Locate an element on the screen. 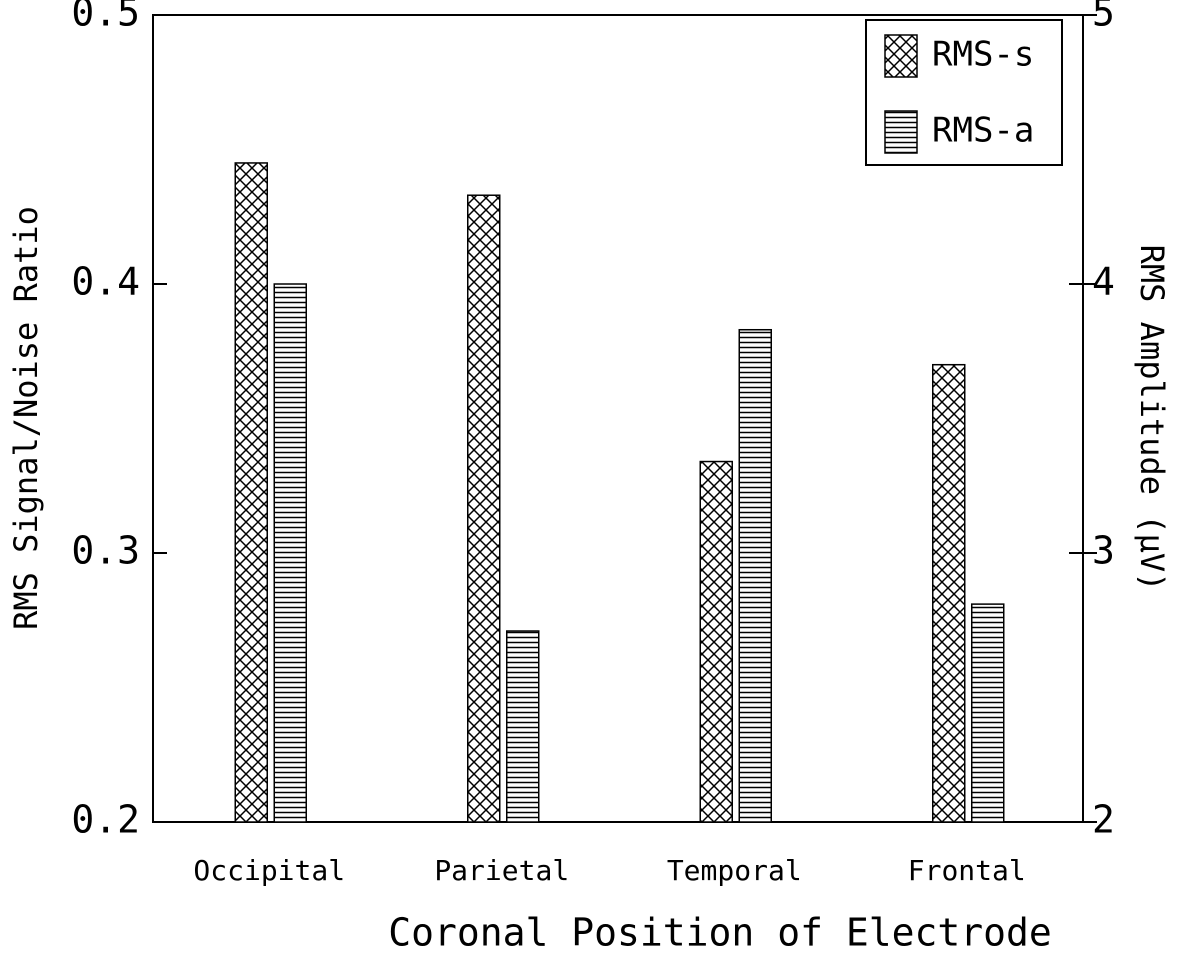 The width and height of the screenshot is (1177, 958). y2-tick-label: 2 is located at coordinates (1103, 820).